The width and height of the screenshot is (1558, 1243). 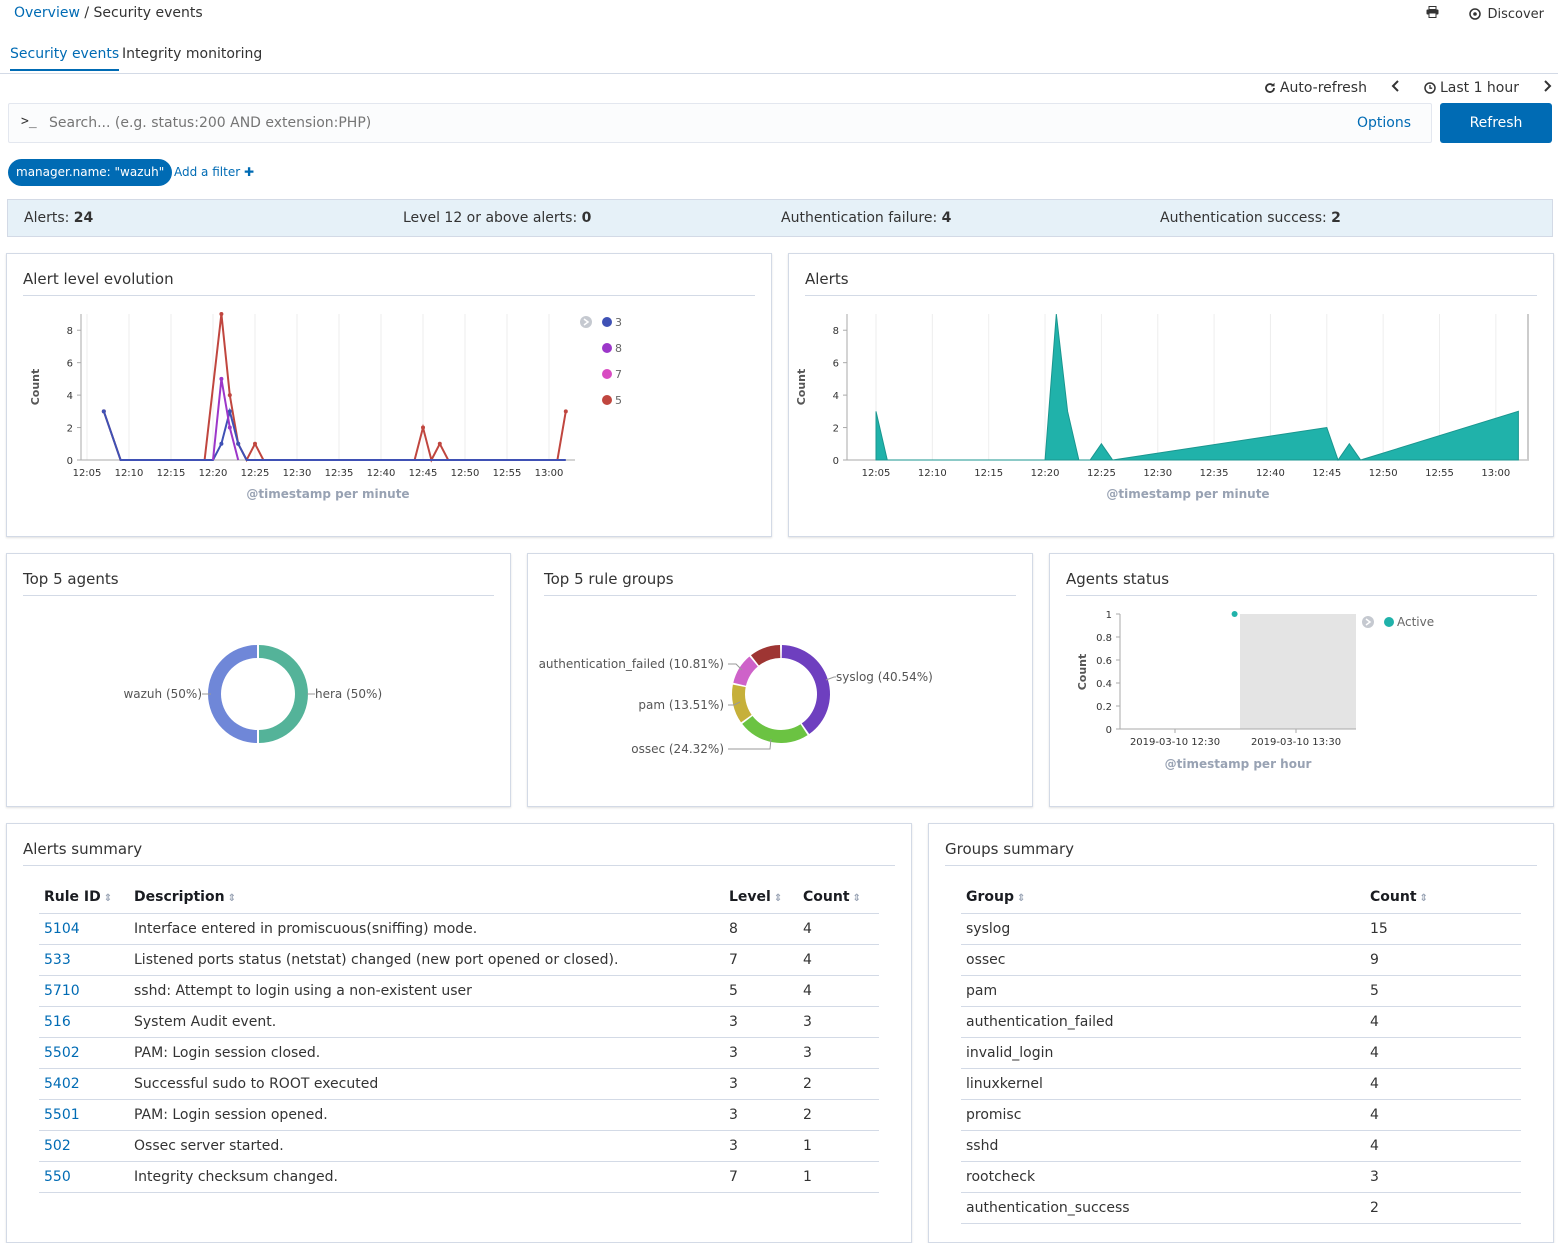 I want to click on table-row: 516 System Audit event. 3 3, so click(x=459, y=1022).